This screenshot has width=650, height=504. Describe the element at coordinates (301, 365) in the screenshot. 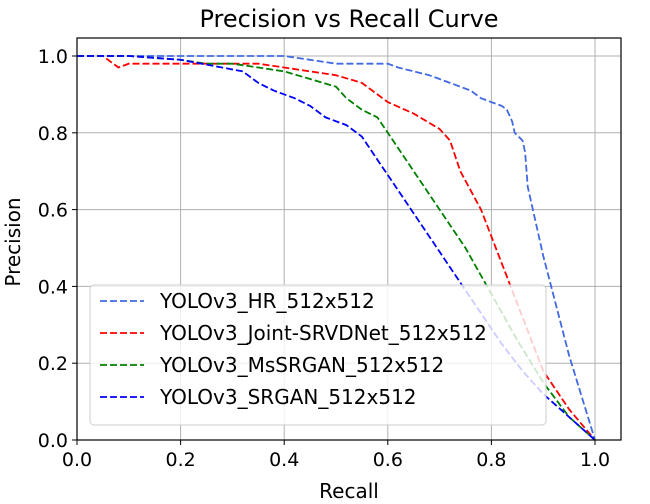

I see `legend-label: YOLOv3_MsSRGAN_512x512` at that location.